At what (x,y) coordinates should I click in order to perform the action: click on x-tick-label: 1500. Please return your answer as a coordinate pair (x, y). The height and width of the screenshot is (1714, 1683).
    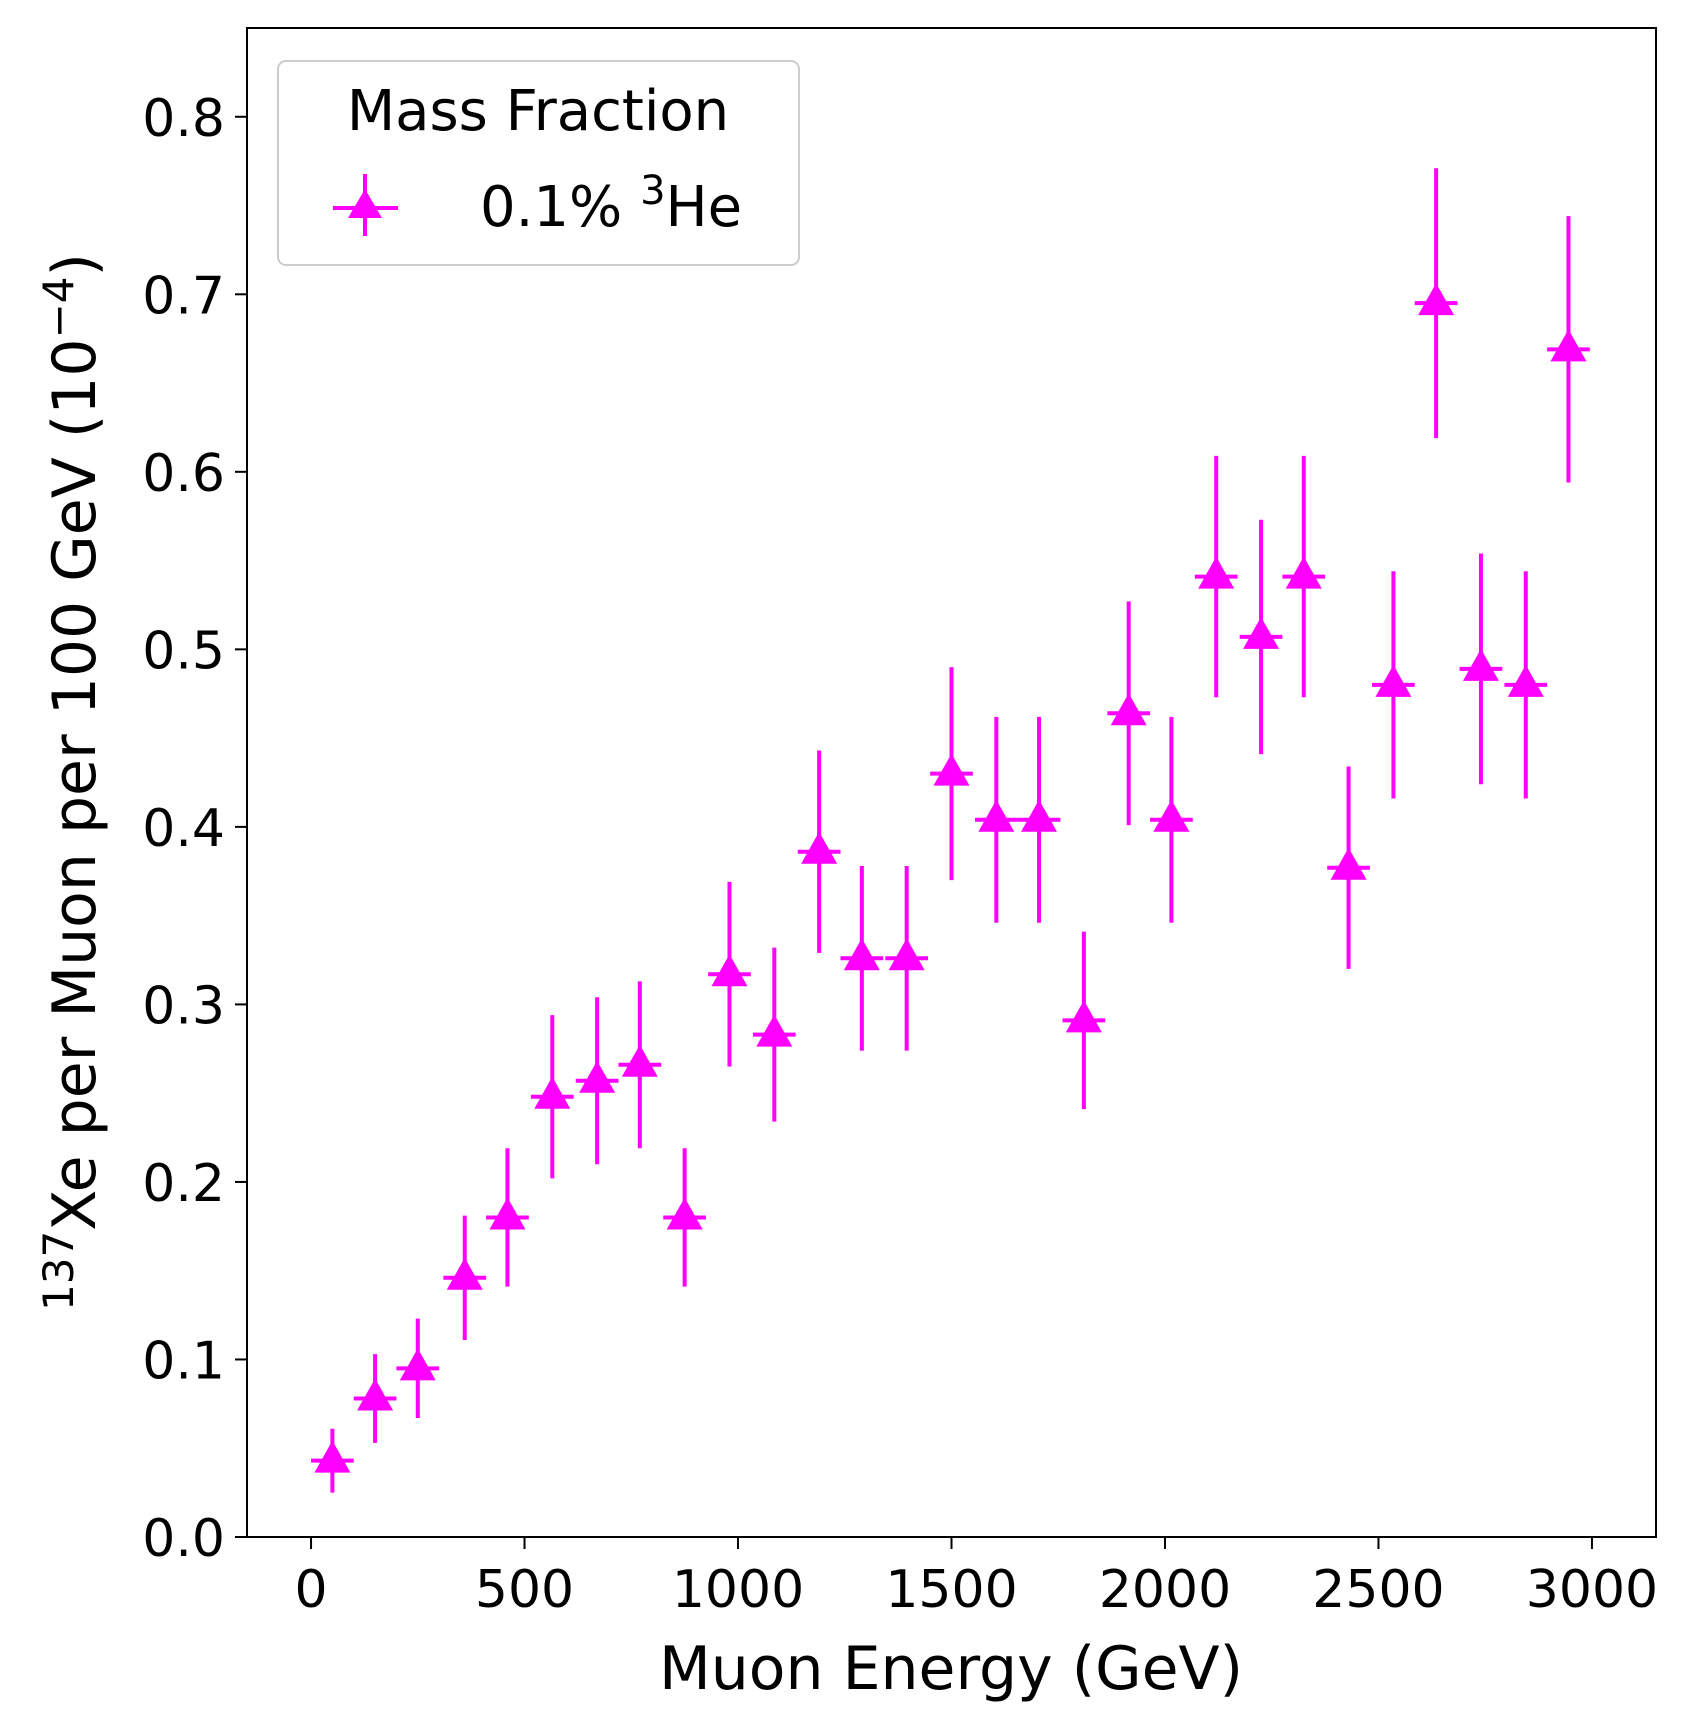
    Looking at the image, I should click on (951, 1590).